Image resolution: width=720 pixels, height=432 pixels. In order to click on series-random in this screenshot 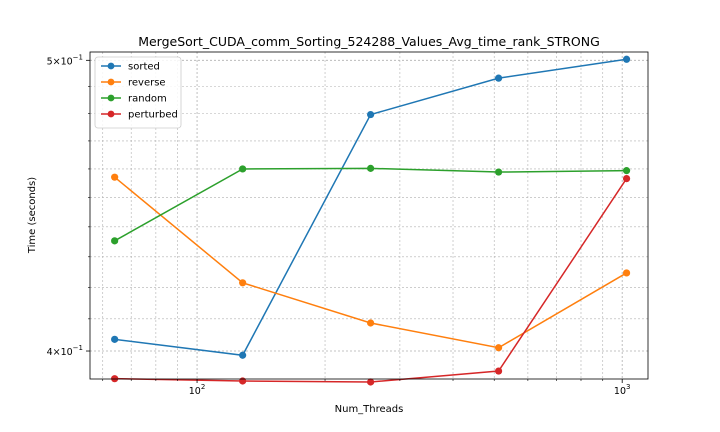, I will do `click(371, 204)`.